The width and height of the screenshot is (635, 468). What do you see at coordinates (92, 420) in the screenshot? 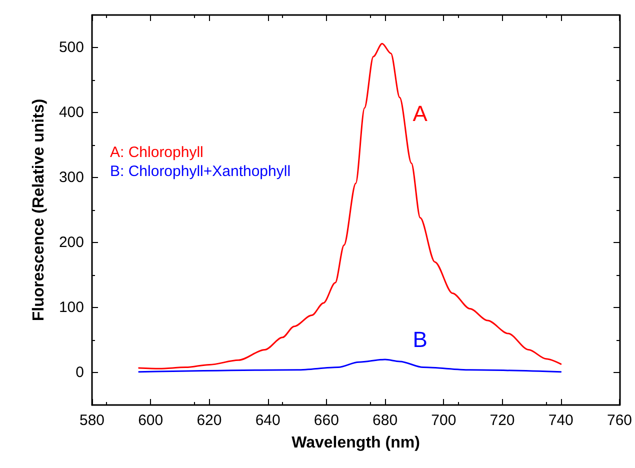
I see `x-tick-label: 580` at bounding box center [92, 420].